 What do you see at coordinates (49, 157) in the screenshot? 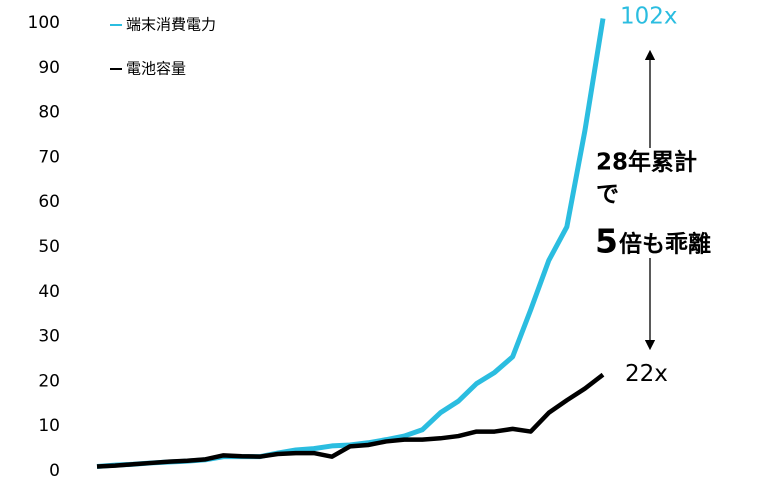
I see `y-tick-label: 70` at bounding box center [49, 157].